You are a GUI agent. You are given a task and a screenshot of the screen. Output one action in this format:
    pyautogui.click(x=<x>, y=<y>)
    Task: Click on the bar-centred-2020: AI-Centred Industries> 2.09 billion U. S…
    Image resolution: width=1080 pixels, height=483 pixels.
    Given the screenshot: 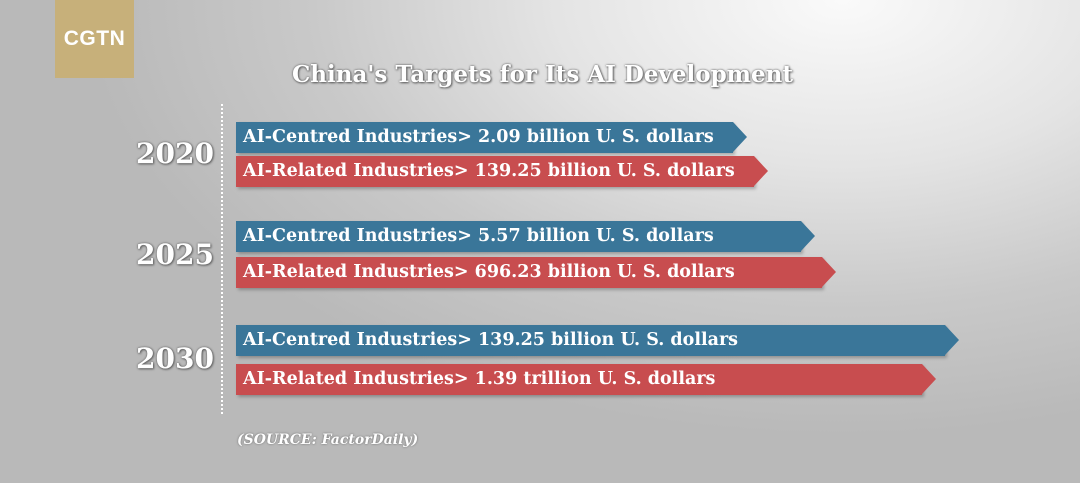 What is the action you would take?
    pyautogui.click(x=491, y=137)
    